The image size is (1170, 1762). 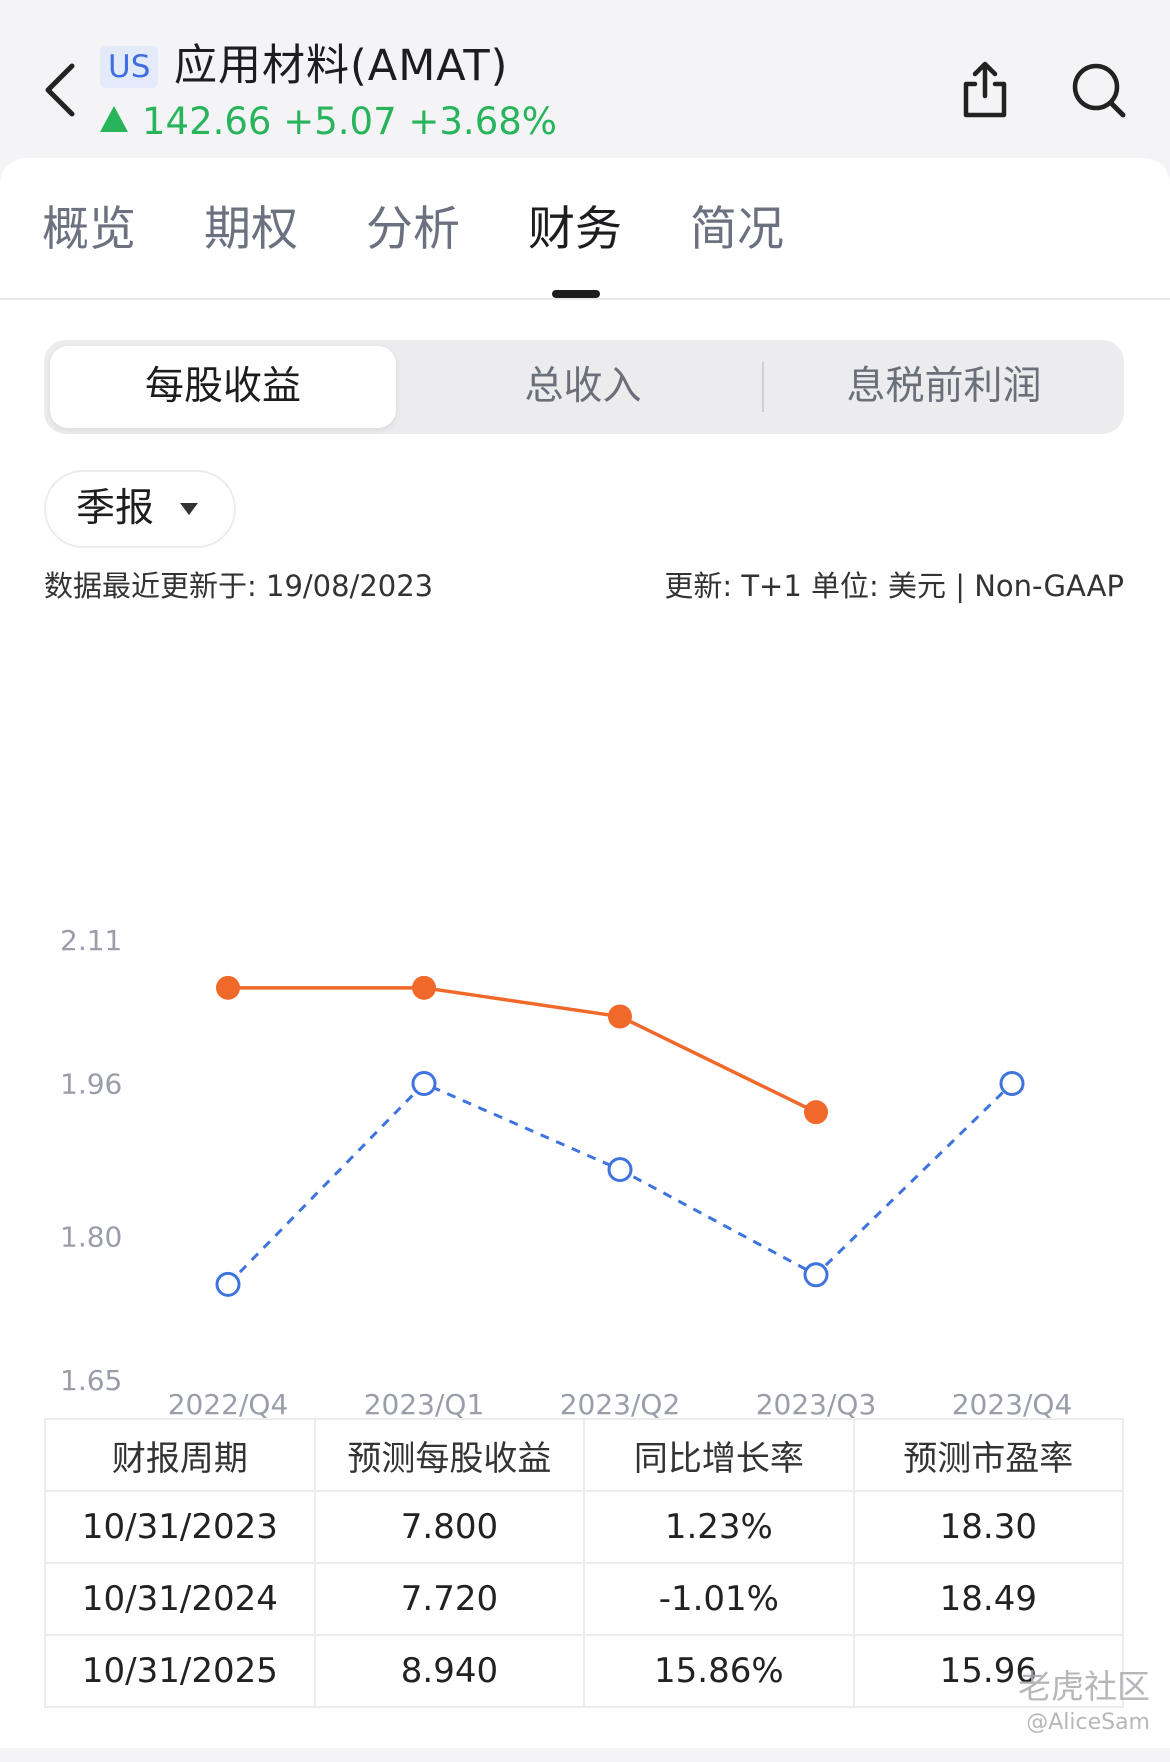 What do you see at coordinates (944, 386) in the screenshot?
I see `segment-ebit: 息税前利润` at bounding box center [944, 386].